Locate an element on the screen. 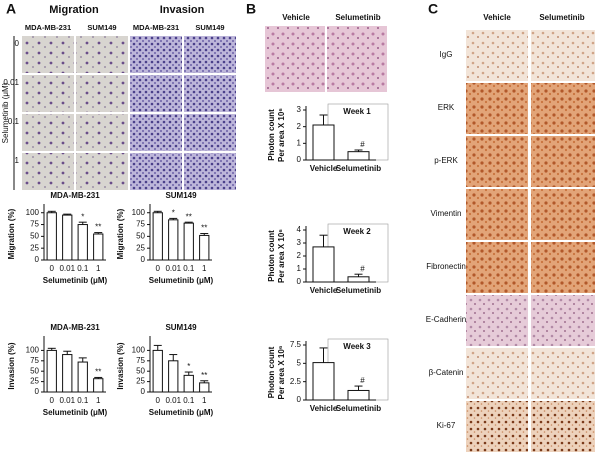 Image resolution: width=600 pixels, height=453 pixels. row-label: E-Cadherin is located at coordinates (446, 319).